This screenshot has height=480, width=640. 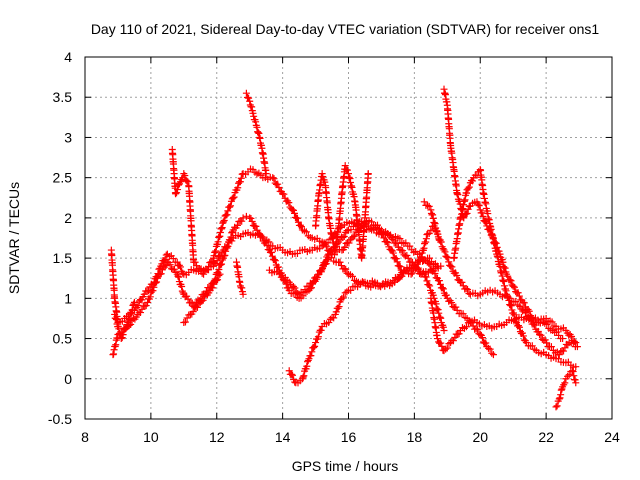 What do you see at coordinates (68, 218) in the screenshot?
I see `y-tick-label: 2` at bounding box center [68, 218].